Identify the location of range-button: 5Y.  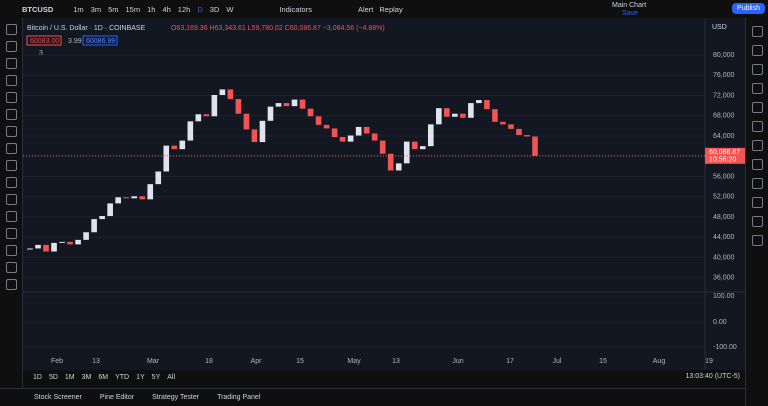
(156, 377).